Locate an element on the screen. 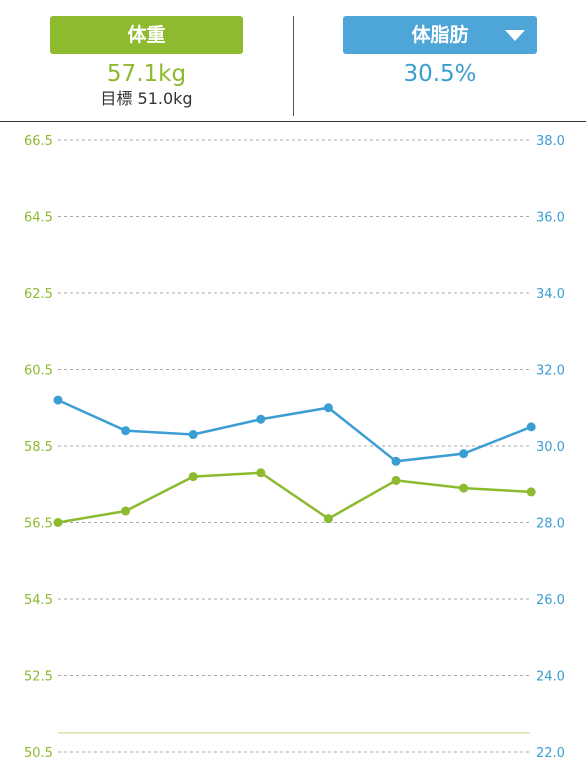 This screenshot has width=586, height=780. left-tick-label: 50.5 is located at coordinates (38, 753).